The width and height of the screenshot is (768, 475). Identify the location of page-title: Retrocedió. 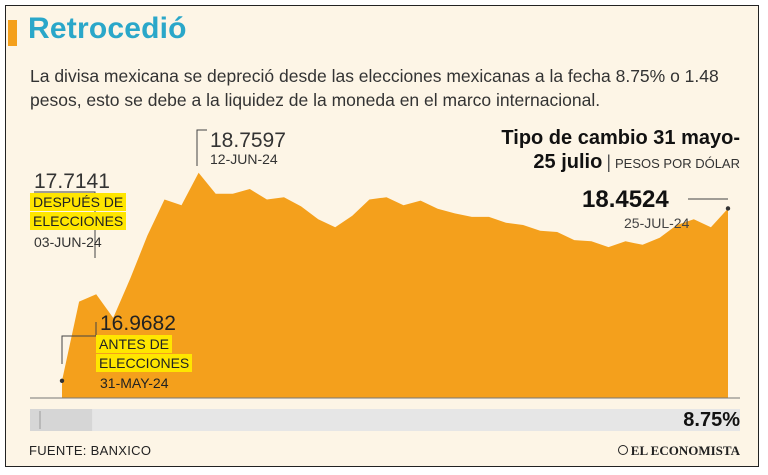
(107, 28).